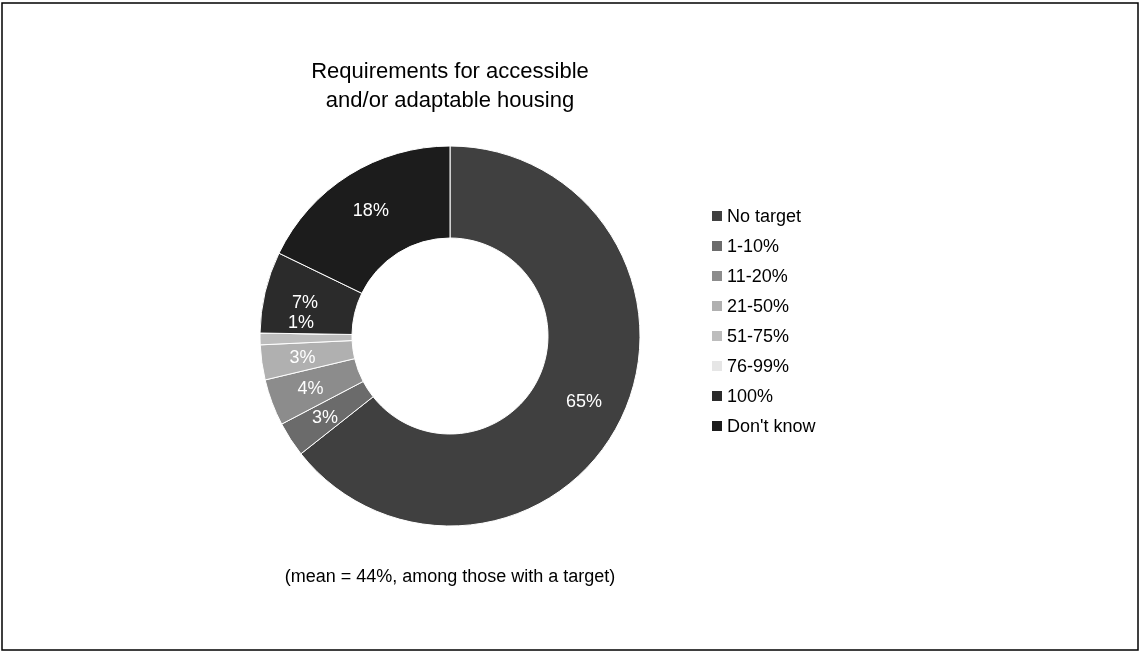 The width and height of the screenshot is (1141, 651). Describe the element at coordinates (305, 301) in the screenshot. I see `data-label: 7%` at that location.